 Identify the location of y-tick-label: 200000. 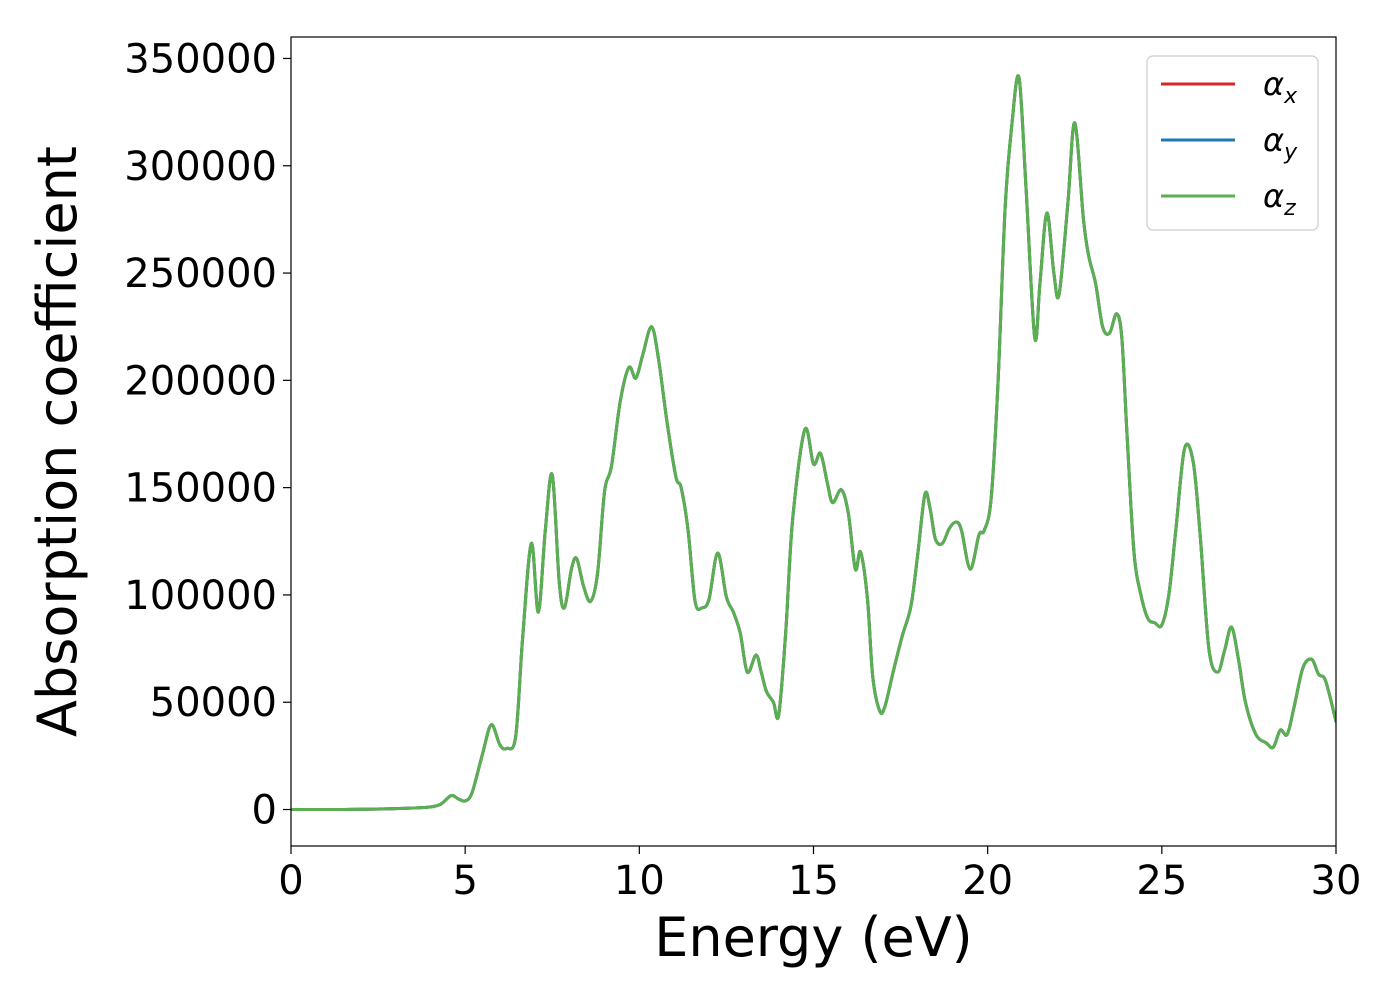
(200, 381).